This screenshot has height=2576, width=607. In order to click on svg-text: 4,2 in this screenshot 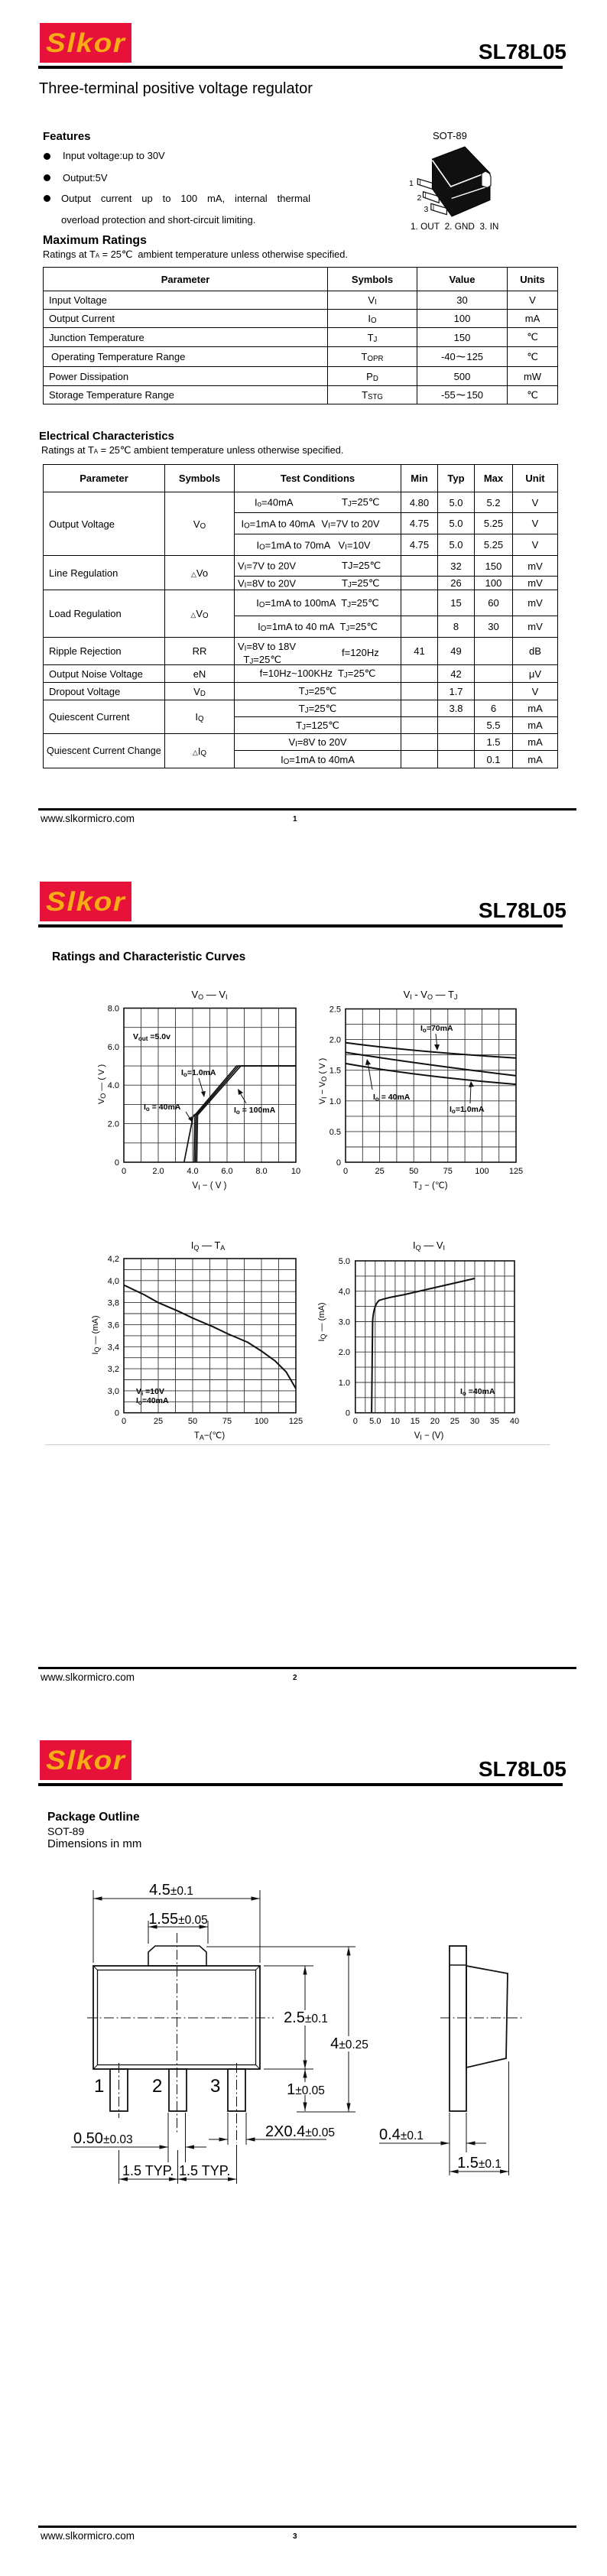, I will do `click(113, 1259)`.